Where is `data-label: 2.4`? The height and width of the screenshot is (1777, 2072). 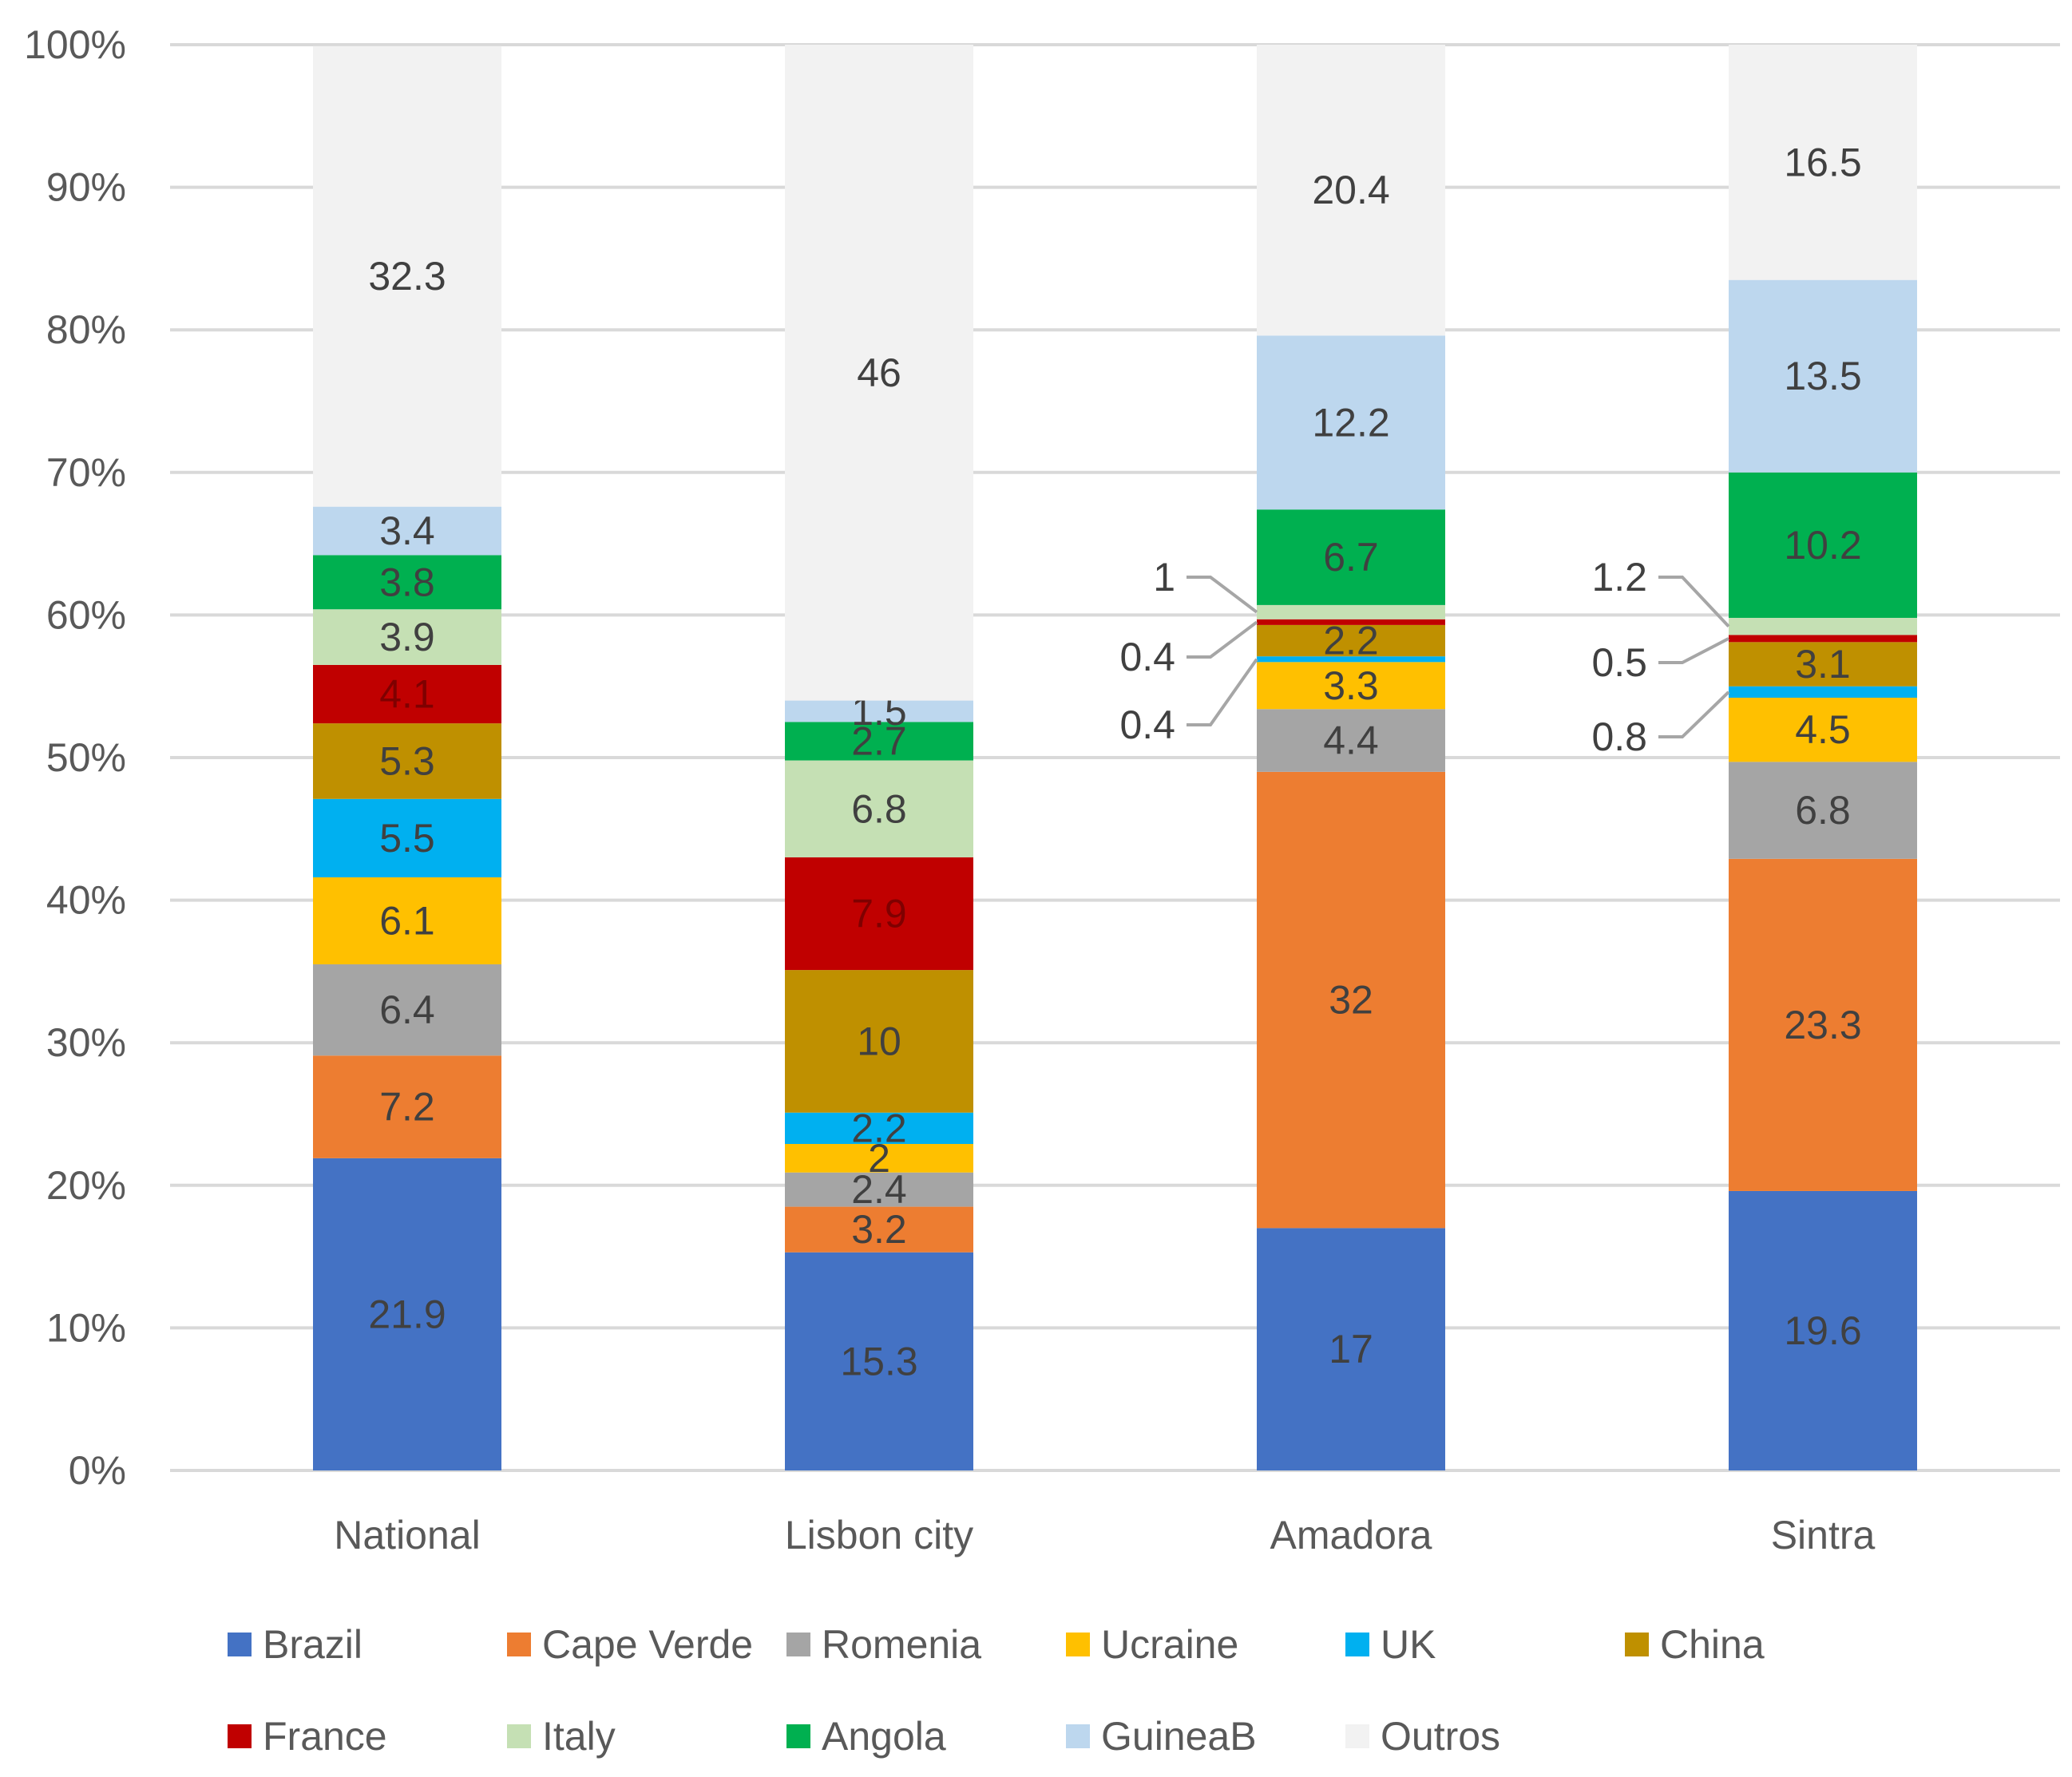
data-label: 2.4 is located at coordinates (879, 1189).